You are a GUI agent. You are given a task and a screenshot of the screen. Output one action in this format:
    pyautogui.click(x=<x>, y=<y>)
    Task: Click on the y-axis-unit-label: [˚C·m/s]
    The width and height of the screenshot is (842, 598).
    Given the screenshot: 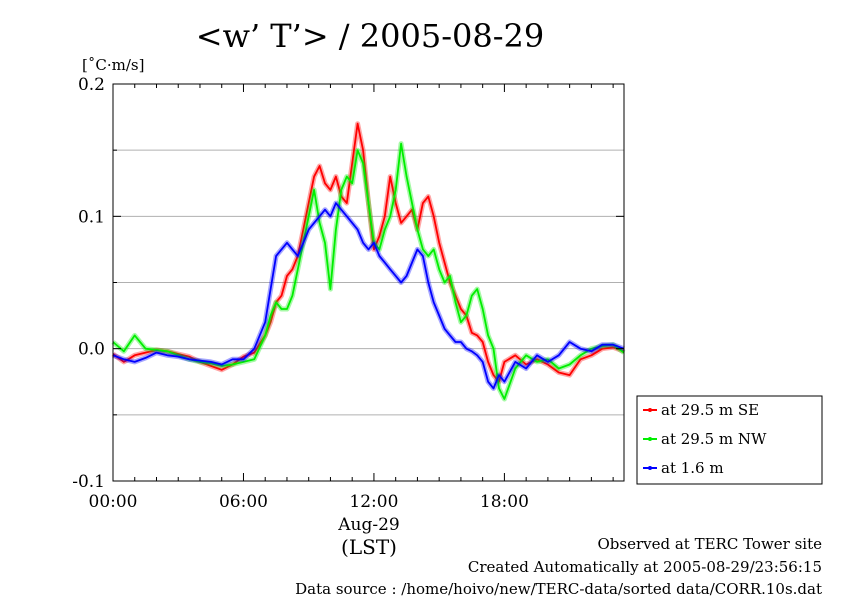 What is the action you would take?
    pyautogui.click(x=113, y=65)
    